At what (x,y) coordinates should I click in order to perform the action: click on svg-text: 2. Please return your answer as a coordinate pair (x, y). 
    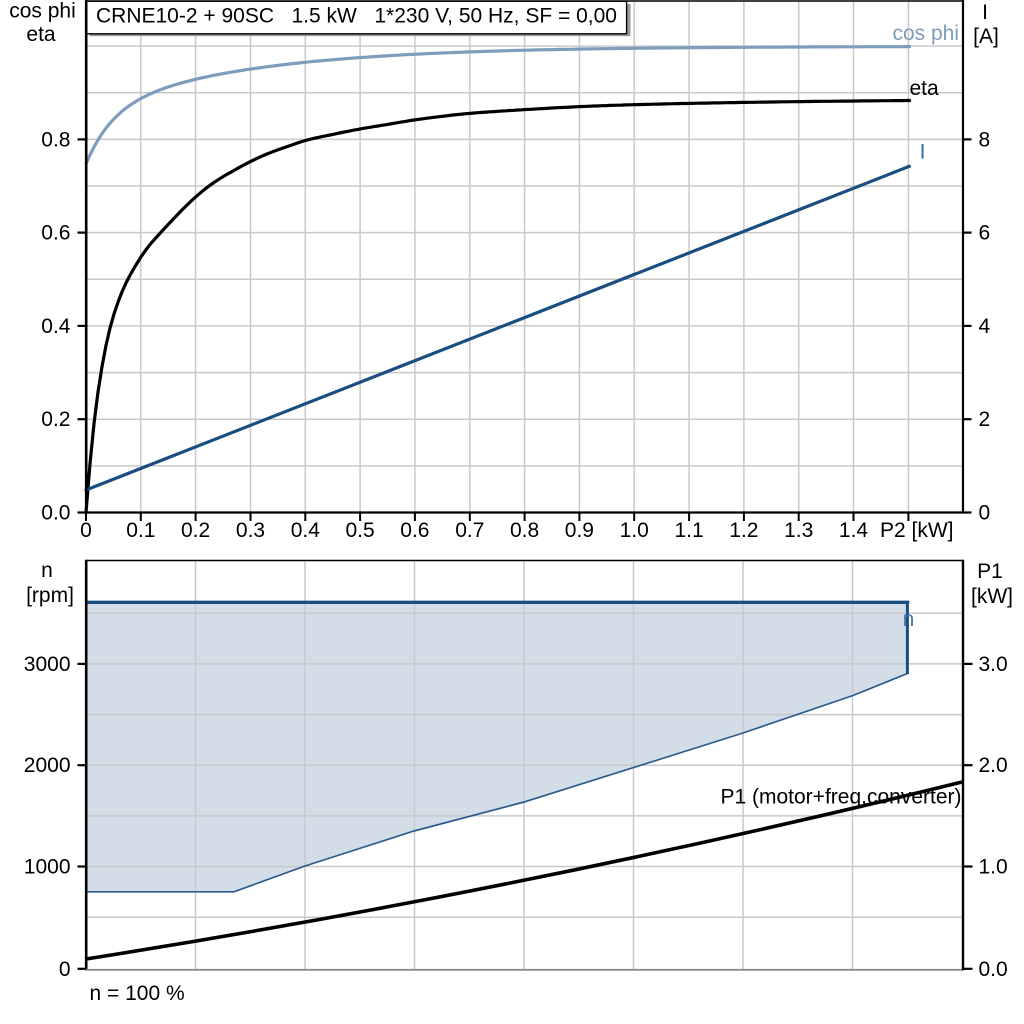
    Looking at the image, I should click on (985, 419).